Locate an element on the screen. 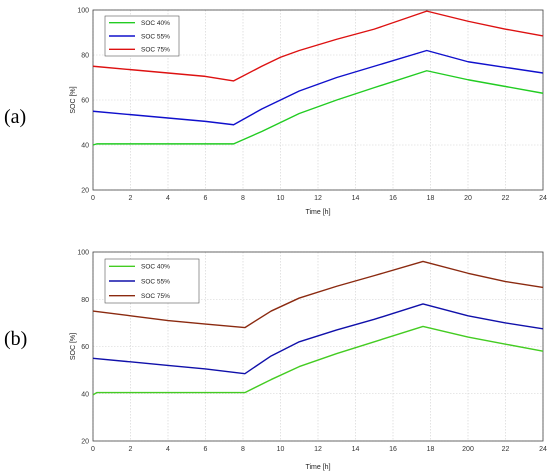 The image size is (550, 476). x-tick-label: 20 is located at coordinates (468, 198).